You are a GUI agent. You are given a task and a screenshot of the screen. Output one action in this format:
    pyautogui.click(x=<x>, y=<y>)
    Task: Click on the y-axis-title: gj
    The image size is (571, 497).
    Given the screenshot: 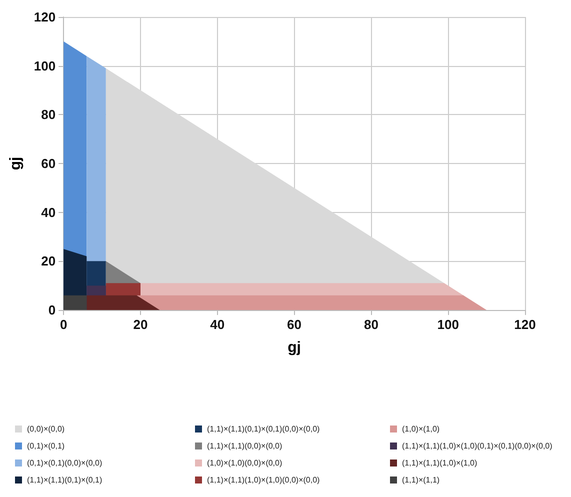 What is the action you would take?
    pyautogui.click(x=15, y=163)
    